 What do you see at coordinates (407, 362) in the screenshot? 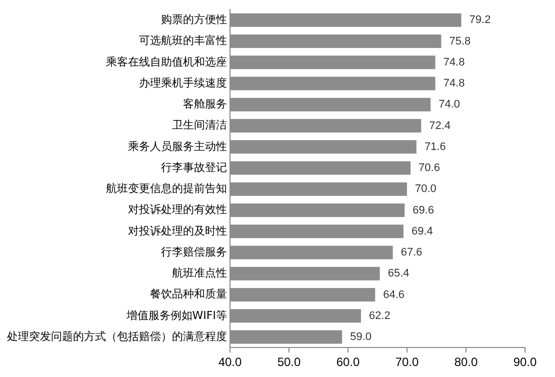
I see `x-tick-label: 70.0` at bounding box center [407, 362].